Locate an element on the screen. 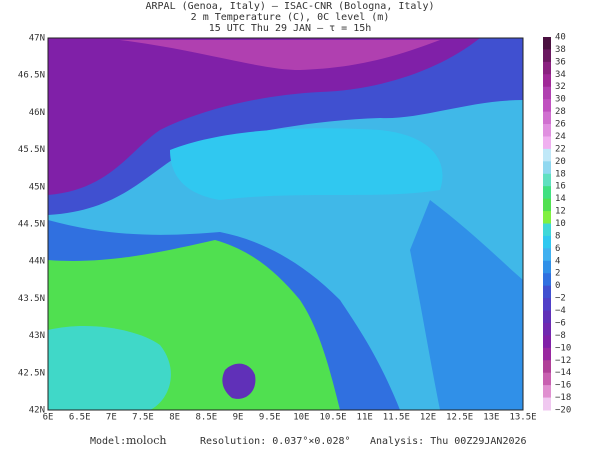 This screenshot has width=600, height=454. y-label: 44N is located at coordinates (37, 262).